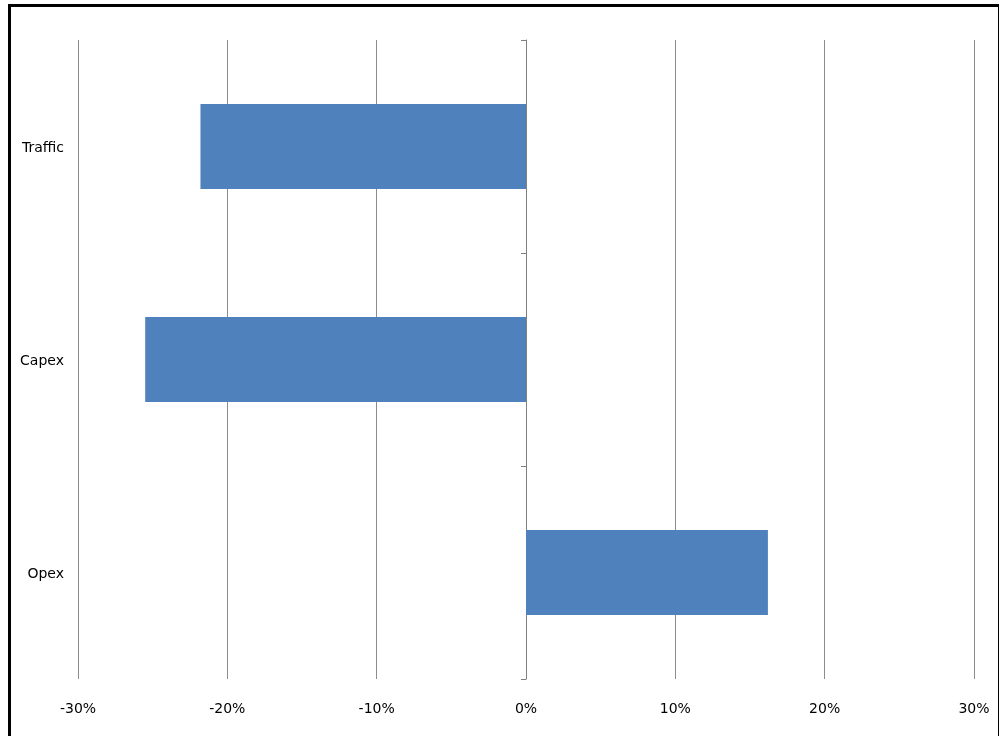 This screenshot has width=1005, height=742. I want to click on x-tick-label: 0%, so click(526, 708).